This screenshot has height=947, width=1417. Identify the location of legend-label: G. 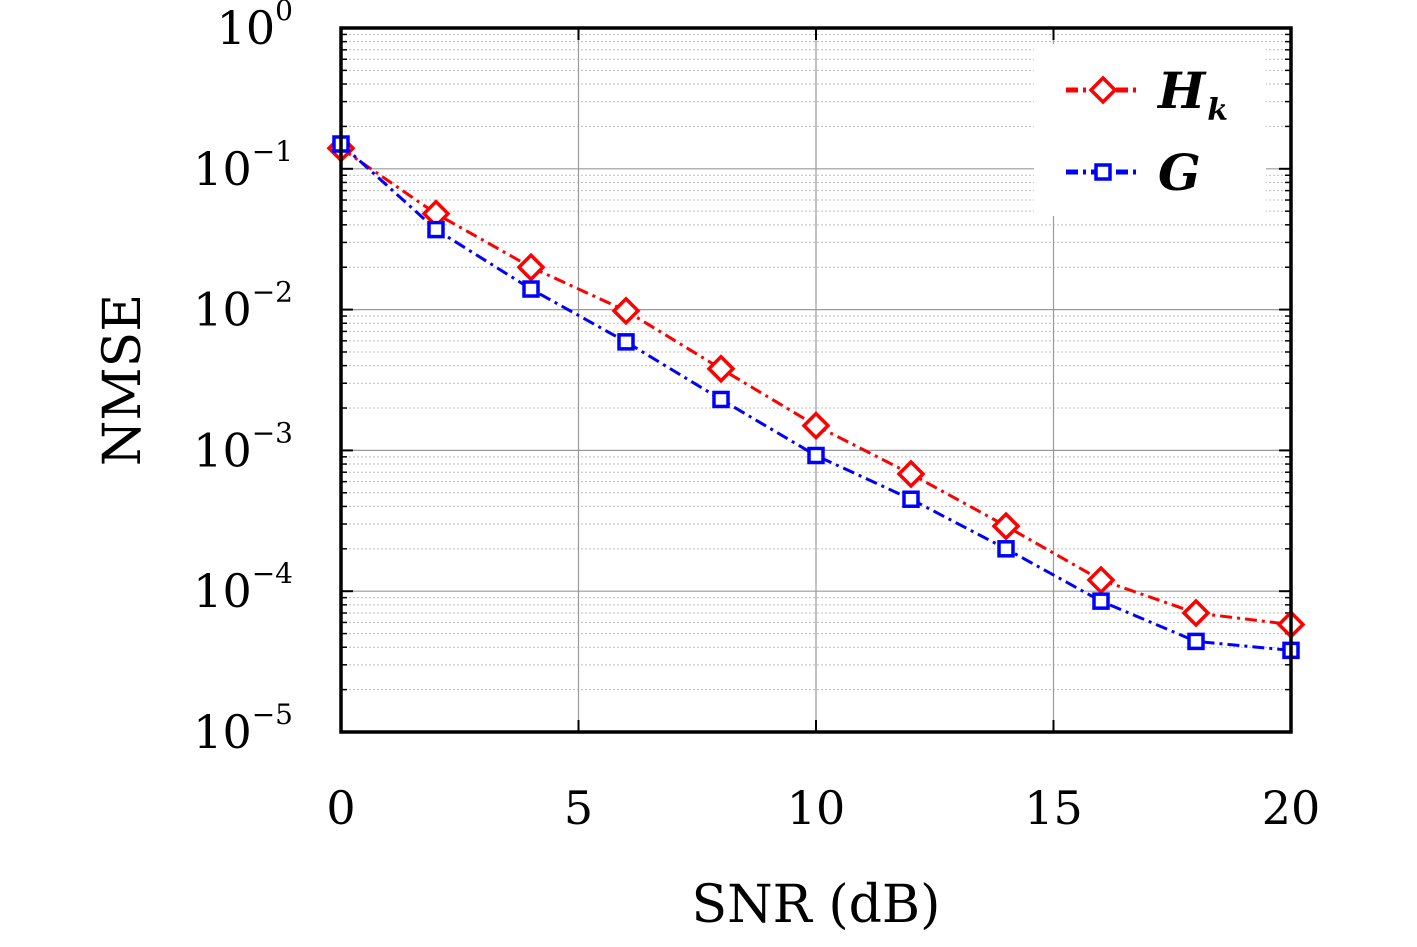
(1179, 172).